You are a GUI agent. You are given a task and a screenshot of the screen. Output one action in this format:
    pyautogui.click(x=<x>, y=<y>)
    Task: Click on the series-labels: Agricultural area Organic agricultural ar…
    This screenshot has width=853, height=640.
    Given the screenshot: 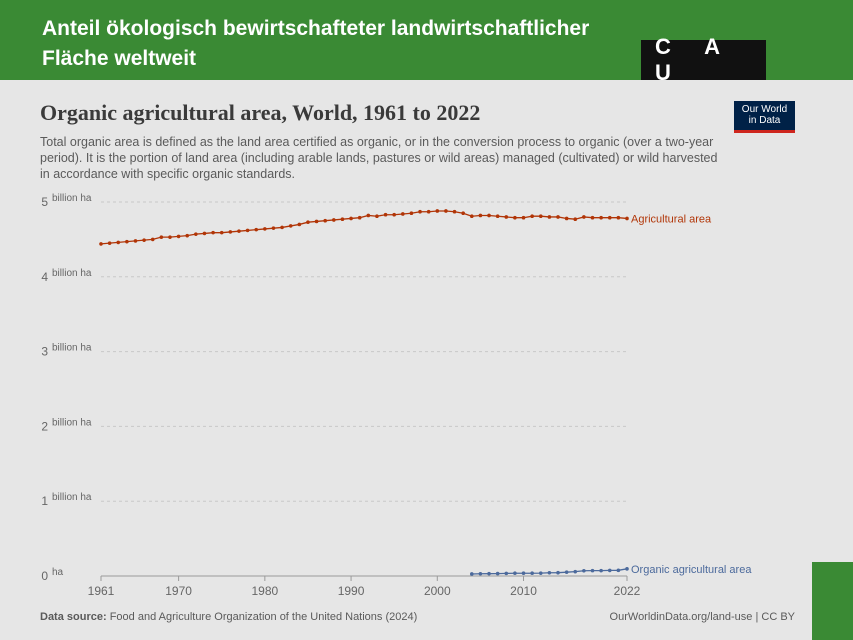 What is the action you would take?
    pyautogui.click(x=691, y=394)
    